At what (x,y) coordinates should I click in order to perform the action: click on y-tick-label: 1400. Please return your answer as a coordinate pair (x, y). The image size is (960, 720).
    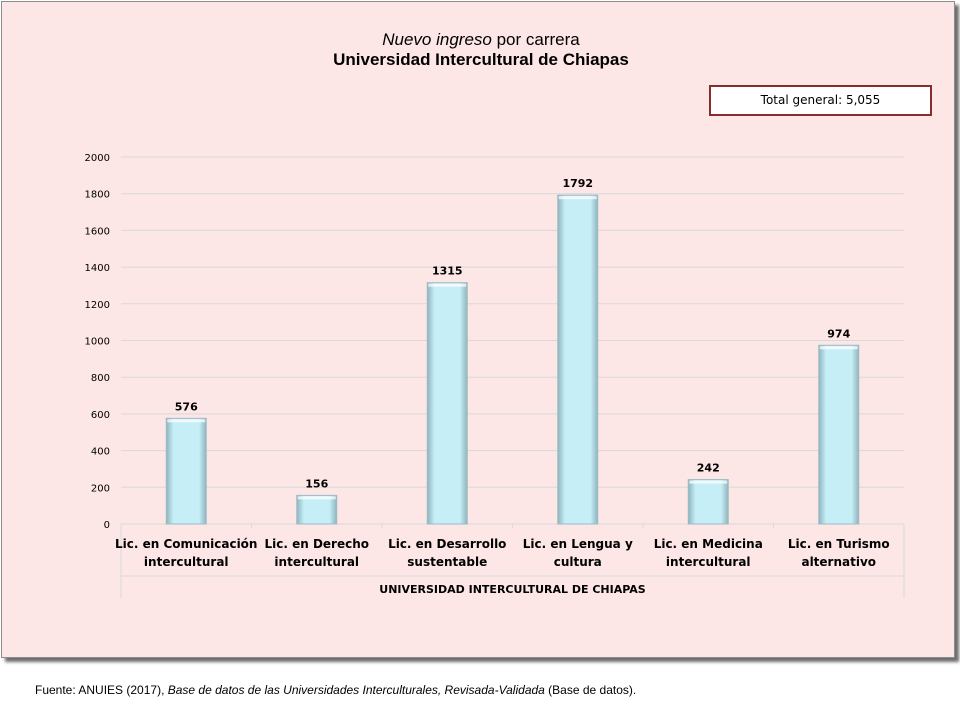
    Looking at the image, I should click on (97, 268).